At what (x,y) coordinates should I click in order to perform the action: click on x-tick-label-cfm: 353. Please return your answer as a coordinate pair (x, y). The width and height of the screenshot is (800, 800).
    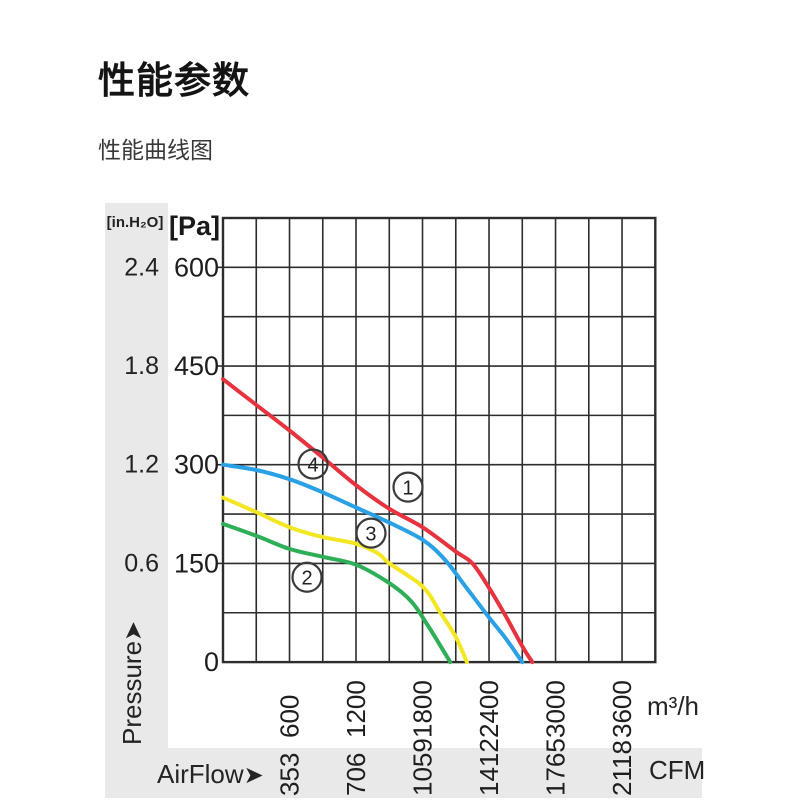
    Looking at the image, I should click on (290, 774).